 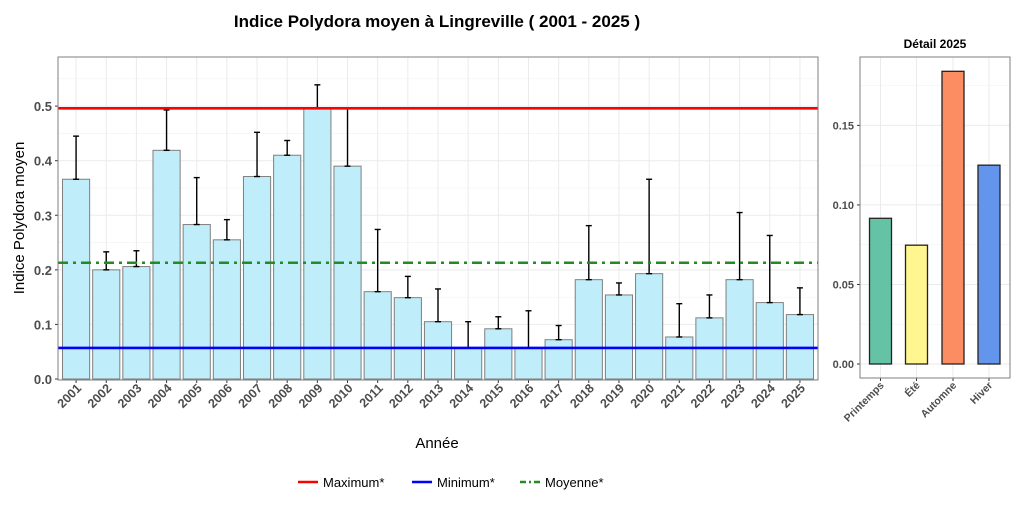 What do you see at coordinates (43, 324) in the screenshot?
I see `y-tick-label: 0.1` at bounding box center [43, 324].